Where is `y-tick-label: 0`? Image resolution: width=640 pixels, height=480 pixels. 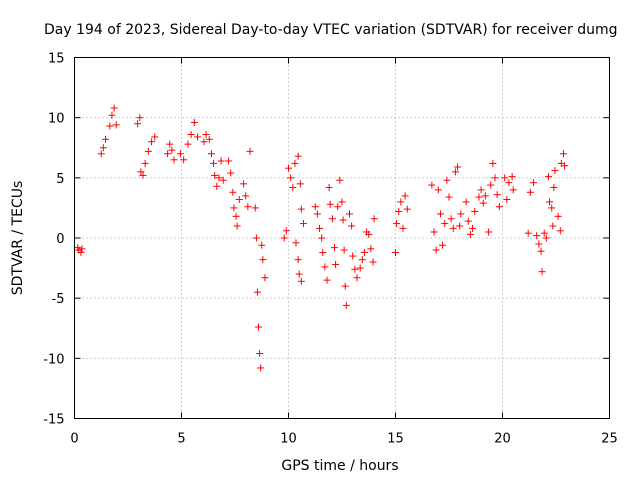
y-tick-label: 0 is located at coordinates (60, 239).